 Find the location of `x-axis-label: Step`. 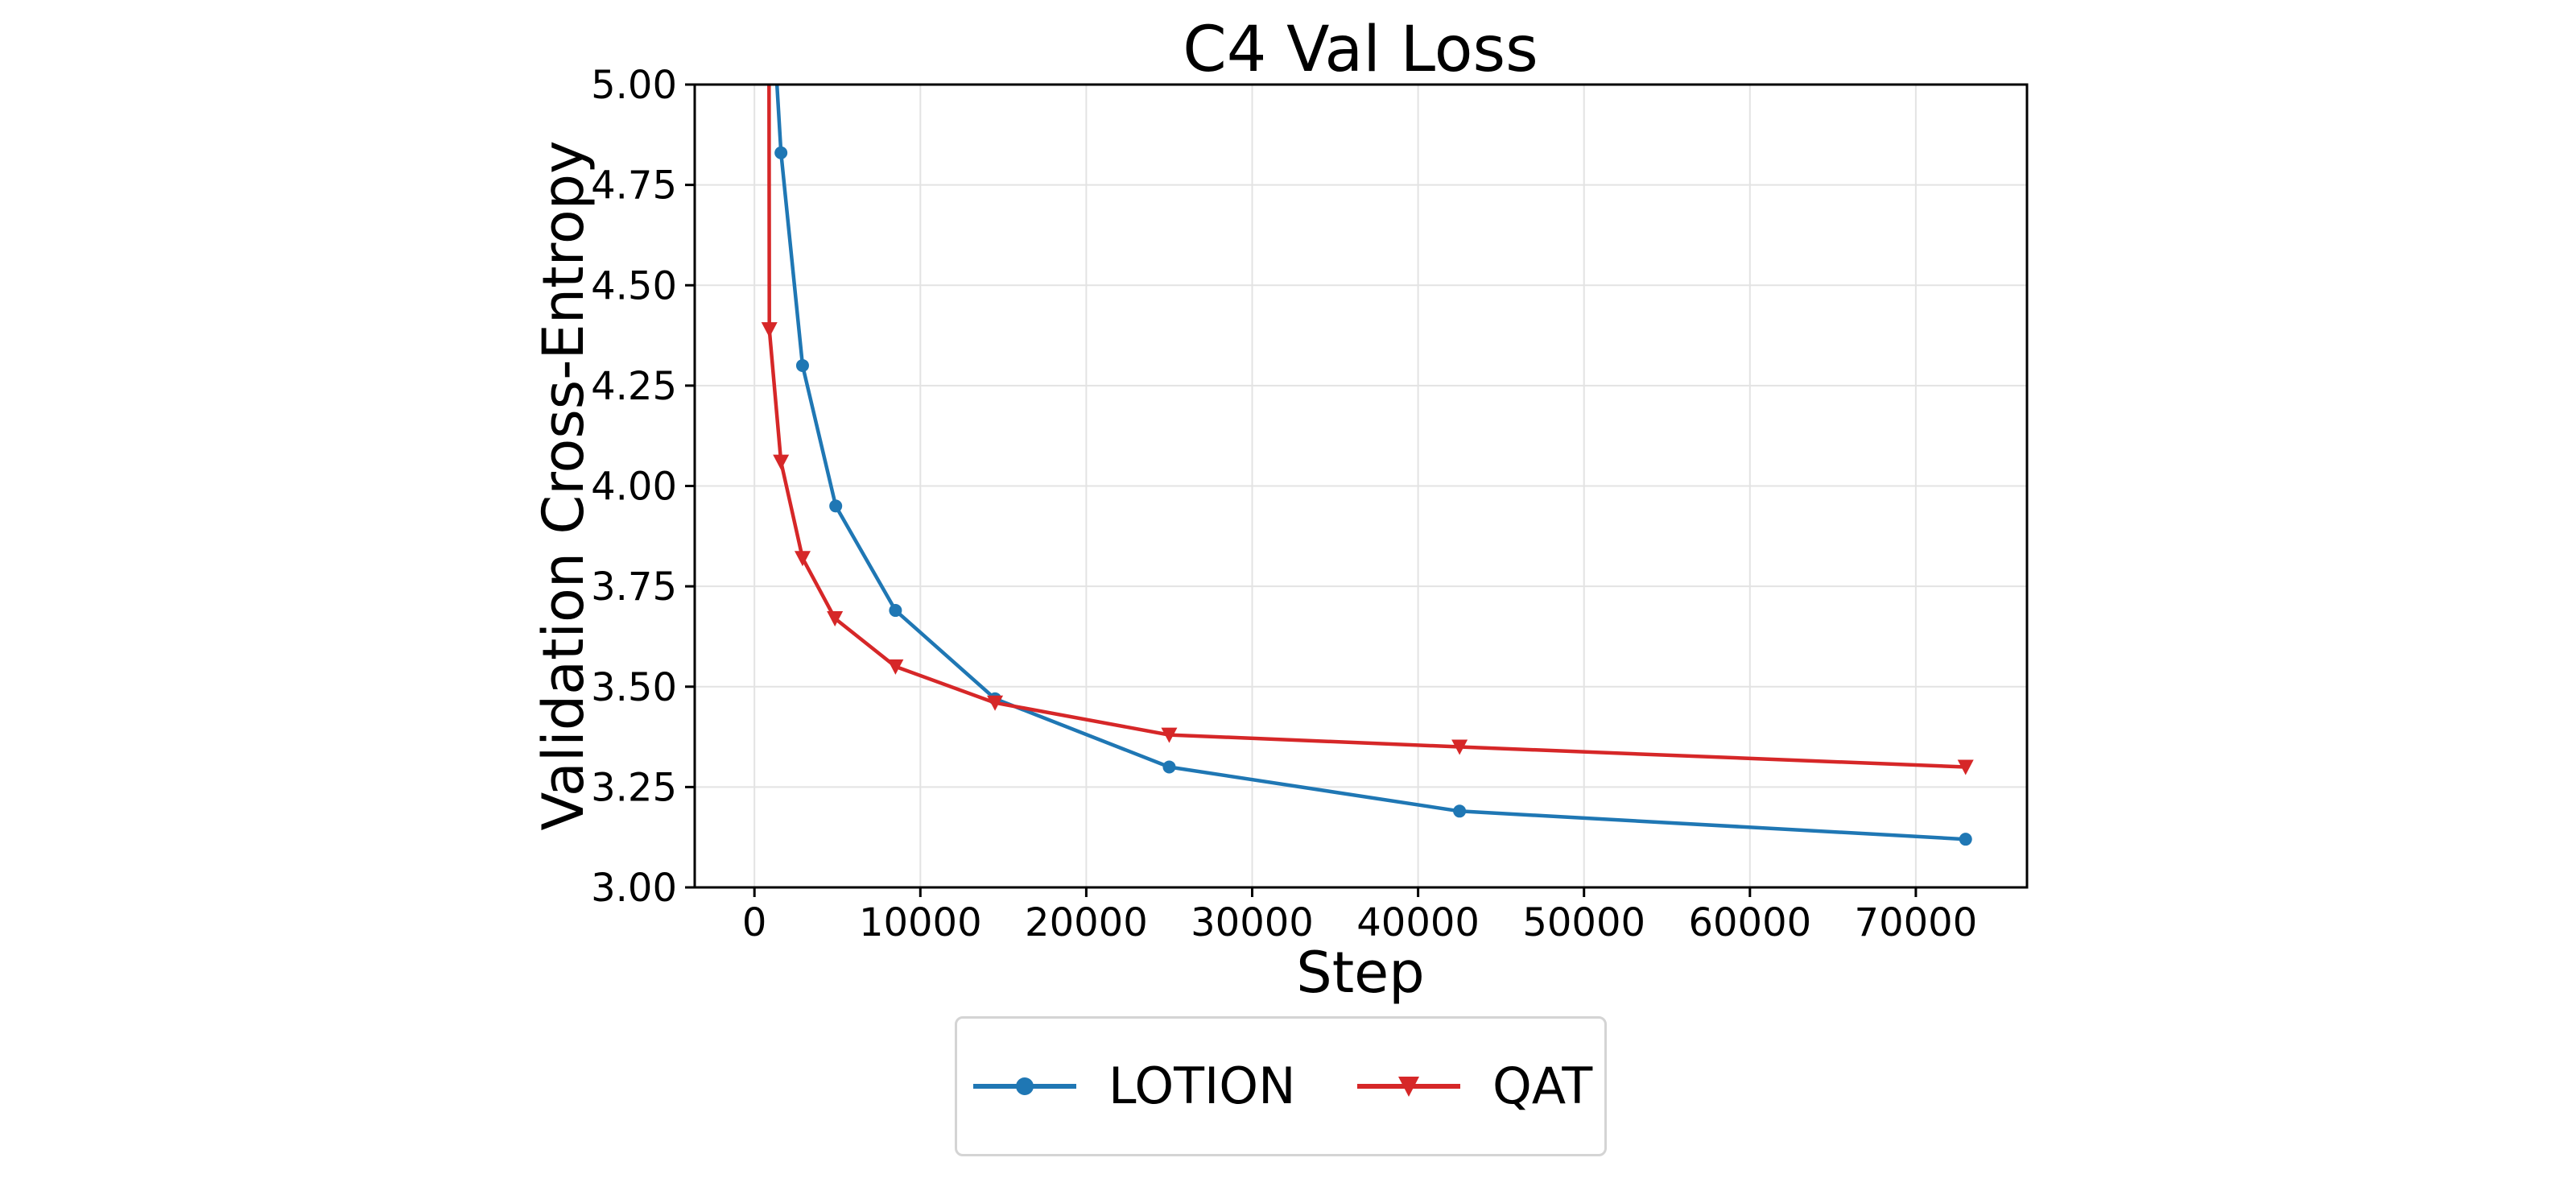

x-axis-label: Step is located at coordinates (1360, 973).